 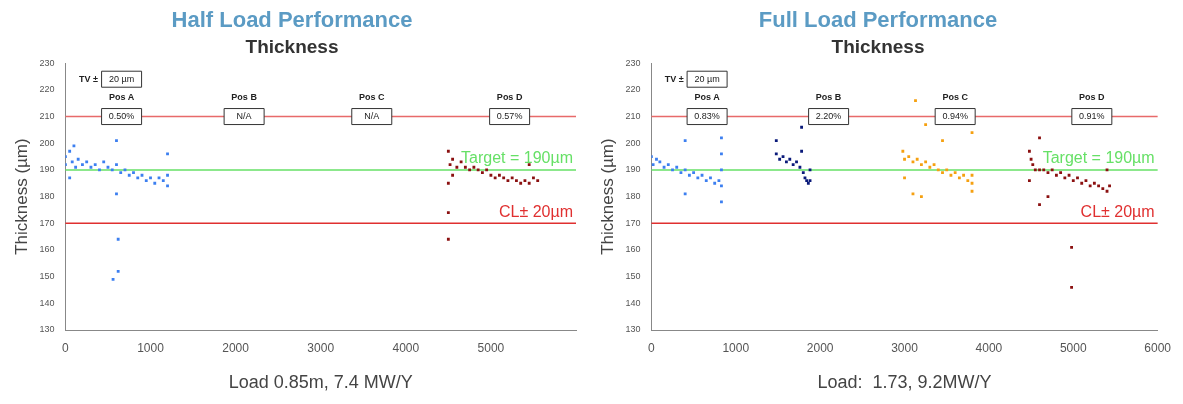 What do you see at coordinates (736, 347) in the screenshot?
I see `x-tick-label: 1000` at bounding box center [736, 347].